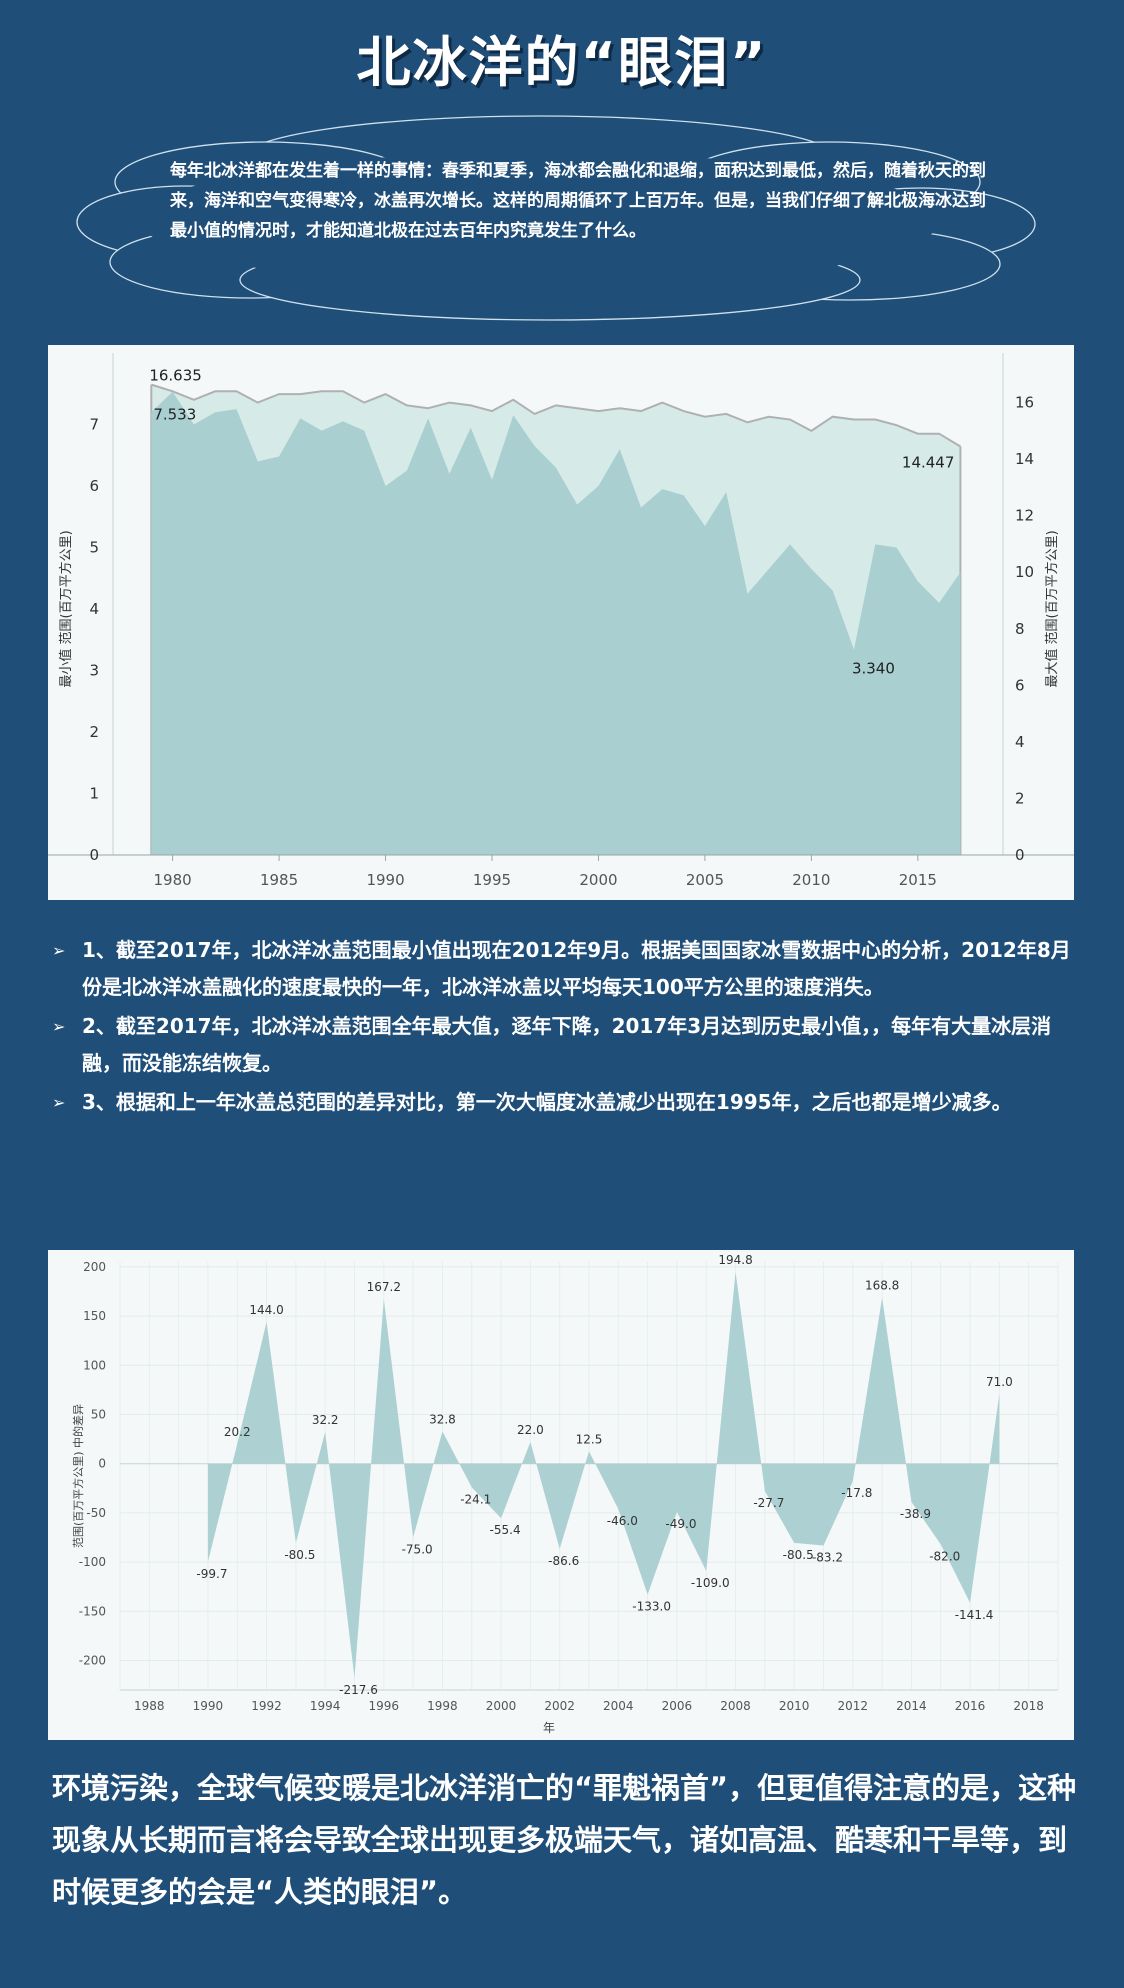  I want to click on max-extent-line, so click(556, 415).